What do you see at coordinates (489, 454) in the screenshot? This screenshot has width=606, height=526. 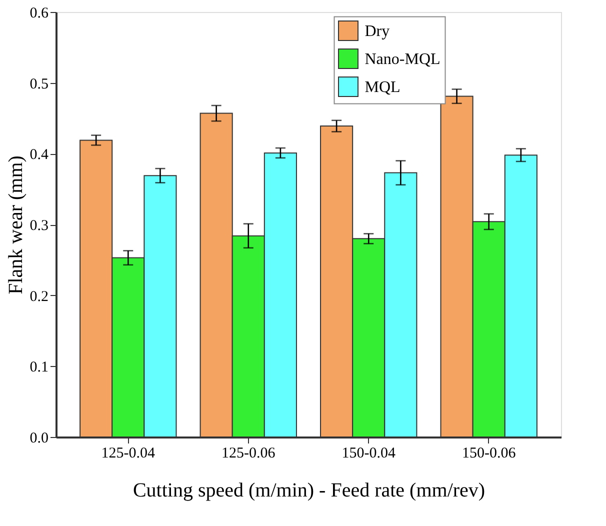 I see `x-tick-label: 150-0.06` at bounding box center [489, 454].